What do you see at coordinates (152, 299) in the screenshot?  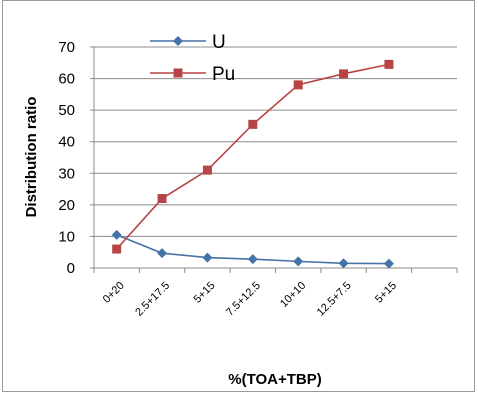 I see `x-tick-label: 2.5+17.5` at bounding box center [152, 299].